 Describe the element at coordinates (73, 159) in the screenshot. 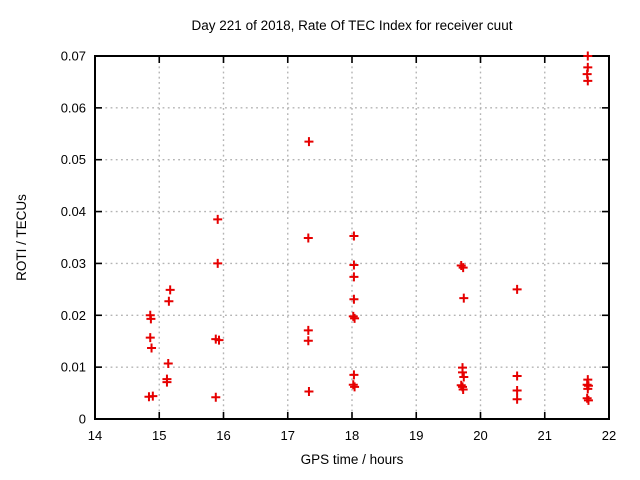

I see `y-tick-label: 0.05` at that location.